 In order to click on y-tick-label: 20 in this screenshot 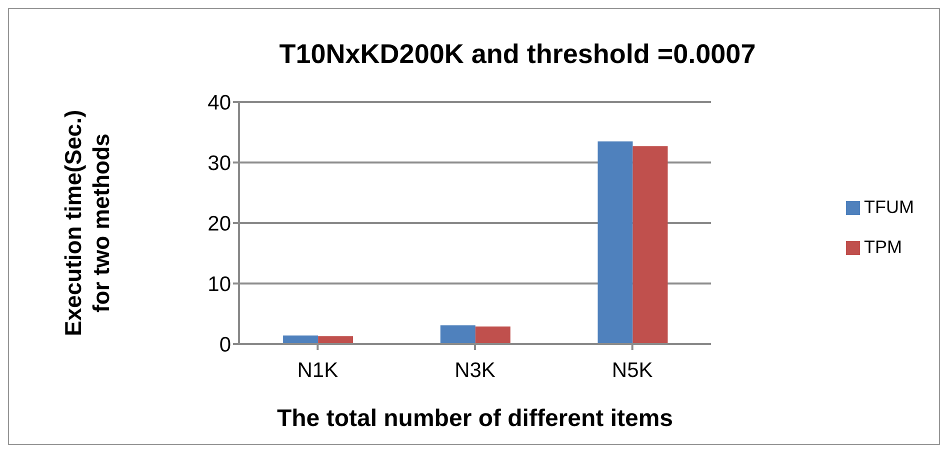, I will do `click(219, 224)`.